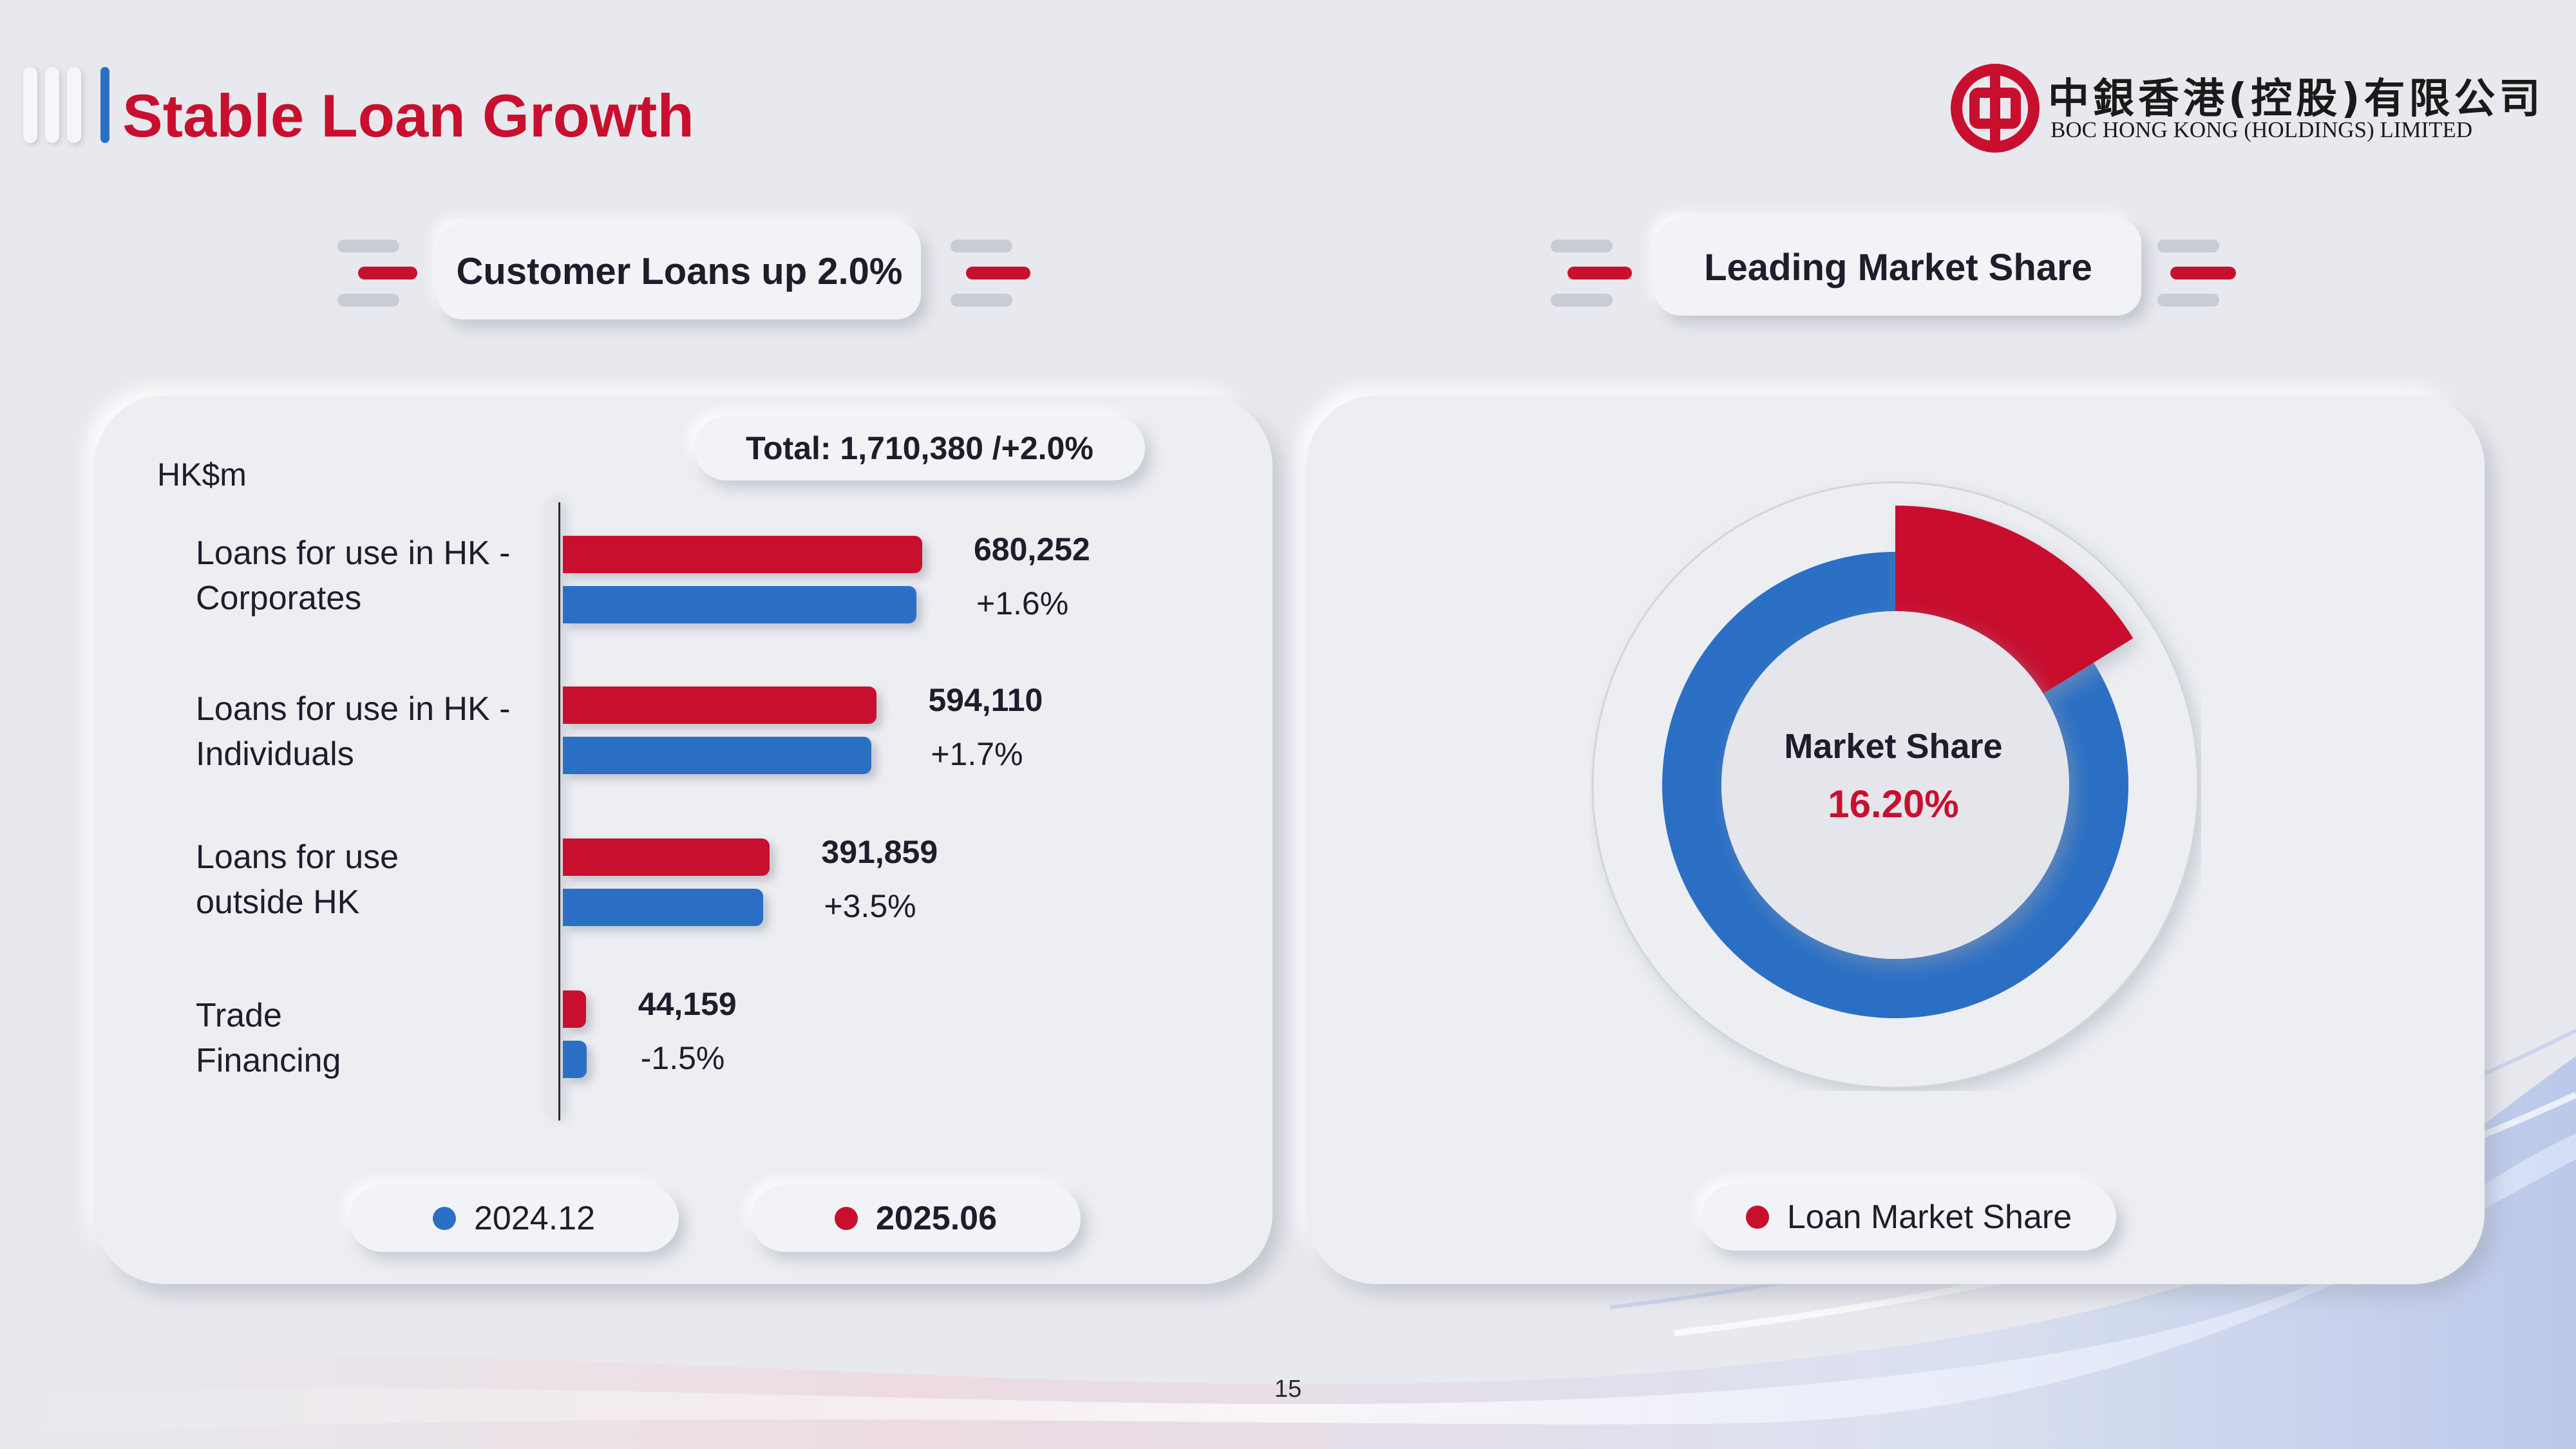 This screenshot has height=1449, width=2576. I want to click on category-label: Loans for use in HK - Corporates, so click(353, 576).